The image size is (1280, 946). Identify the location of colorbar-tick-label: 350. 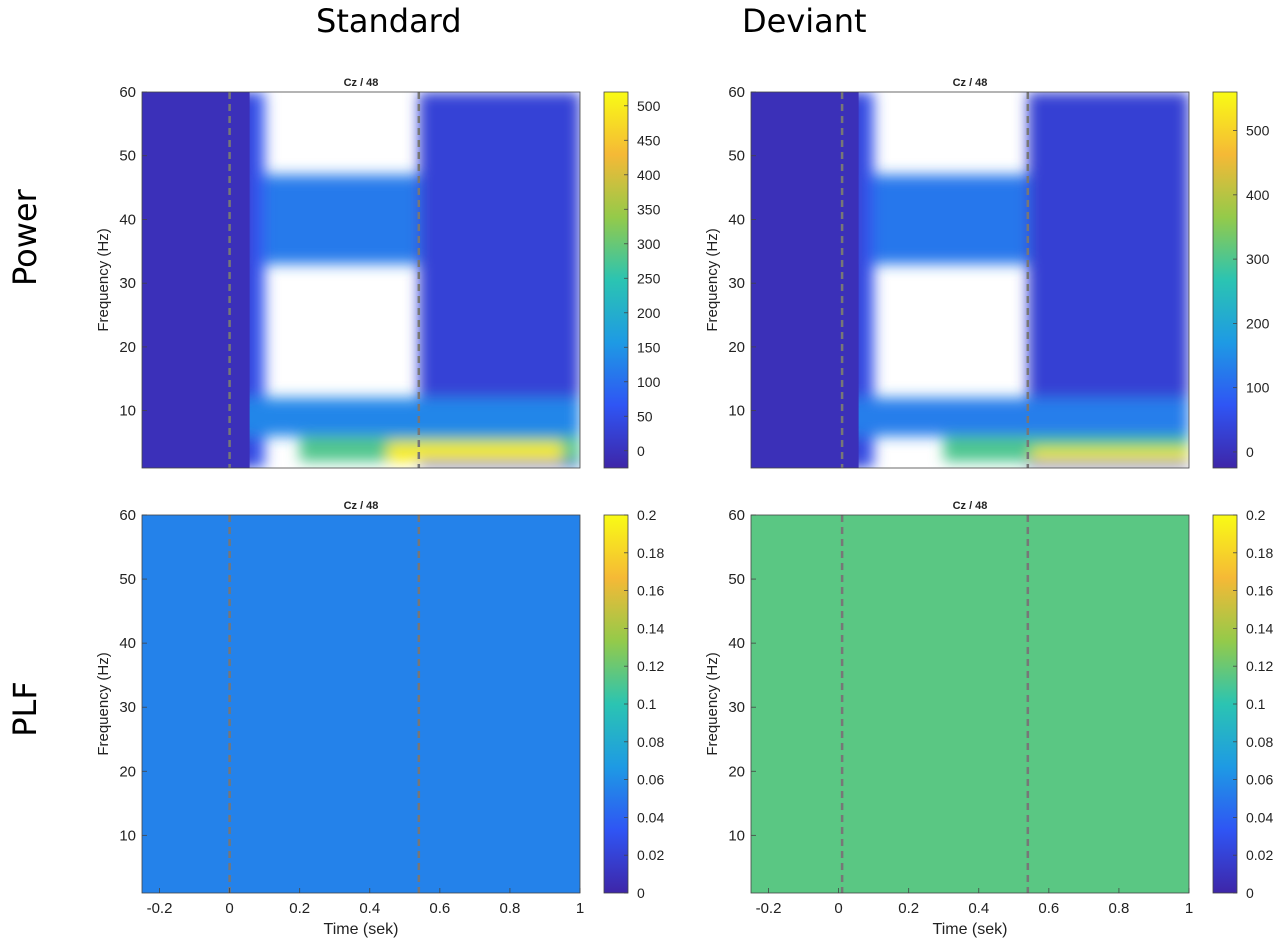
(649, 209).